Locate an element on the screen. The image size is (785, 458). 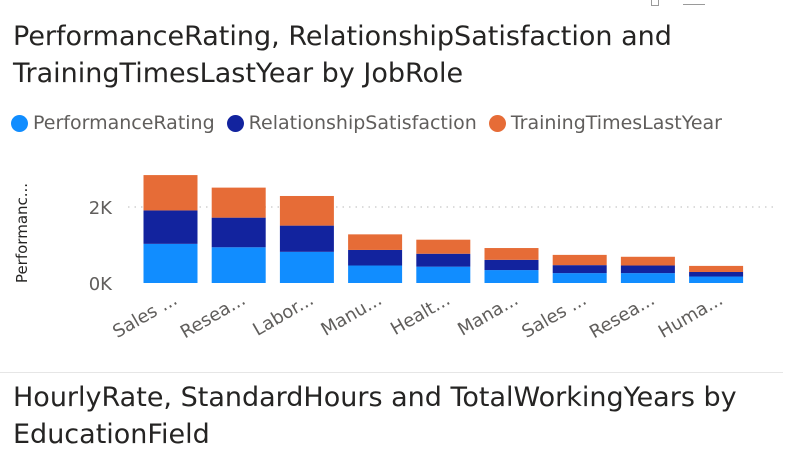
focus-mode-icon is located at coordinates (655, 3).